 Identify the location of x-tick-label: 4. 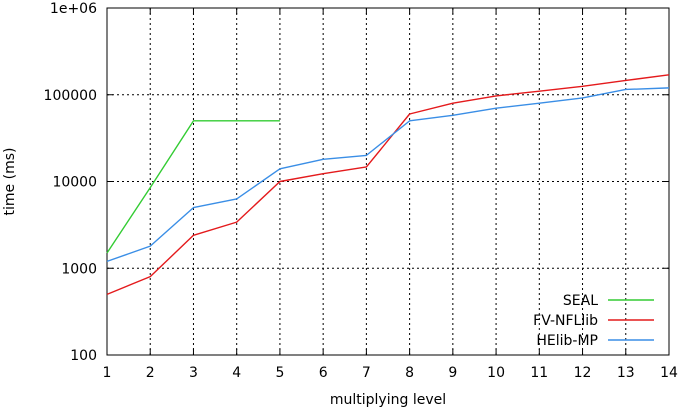
(236, 373).